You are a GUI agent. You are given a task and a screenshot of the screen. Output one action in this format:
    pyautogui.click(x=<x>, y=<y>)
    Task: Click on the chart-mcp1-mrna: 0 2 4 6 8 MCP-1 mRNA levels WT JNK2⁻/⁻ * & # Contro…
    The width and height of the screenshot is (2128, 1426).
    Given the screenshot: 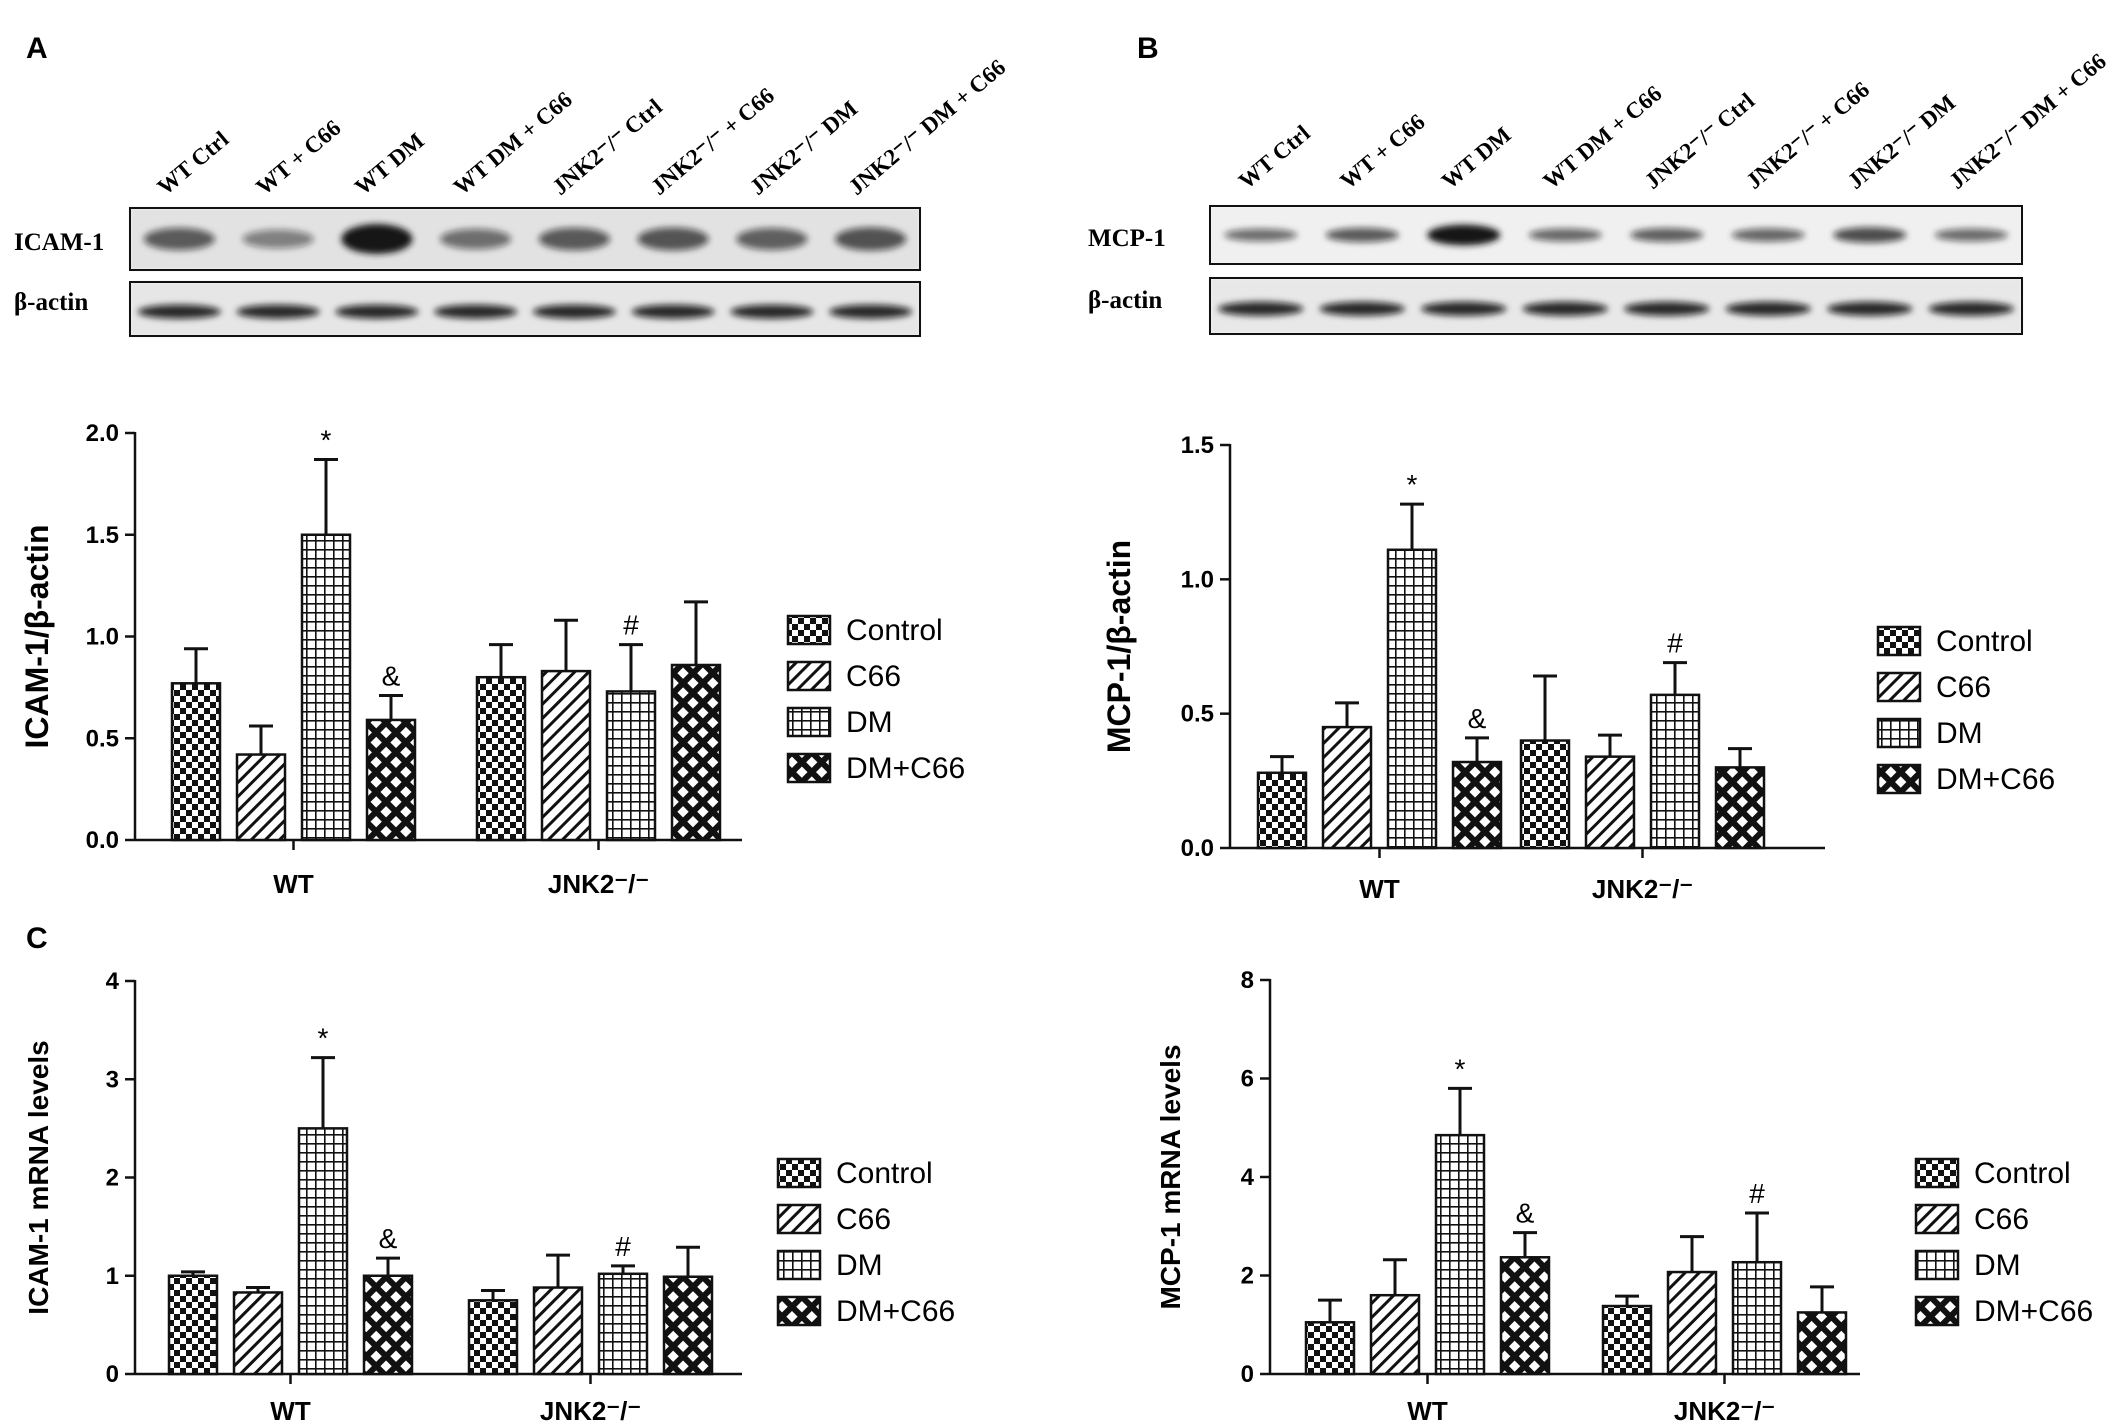 What is the action you would take?
    pyautogui.click(x=1624, y=1196)
    